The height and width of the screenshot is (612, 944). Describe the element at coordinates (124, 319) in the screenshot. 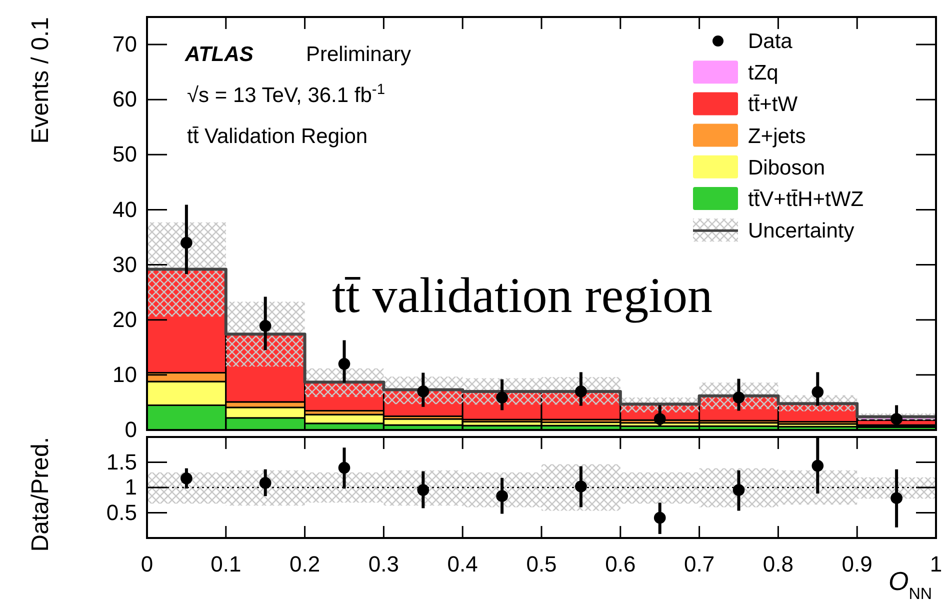

I see `y-tick-label: 20` at that location.